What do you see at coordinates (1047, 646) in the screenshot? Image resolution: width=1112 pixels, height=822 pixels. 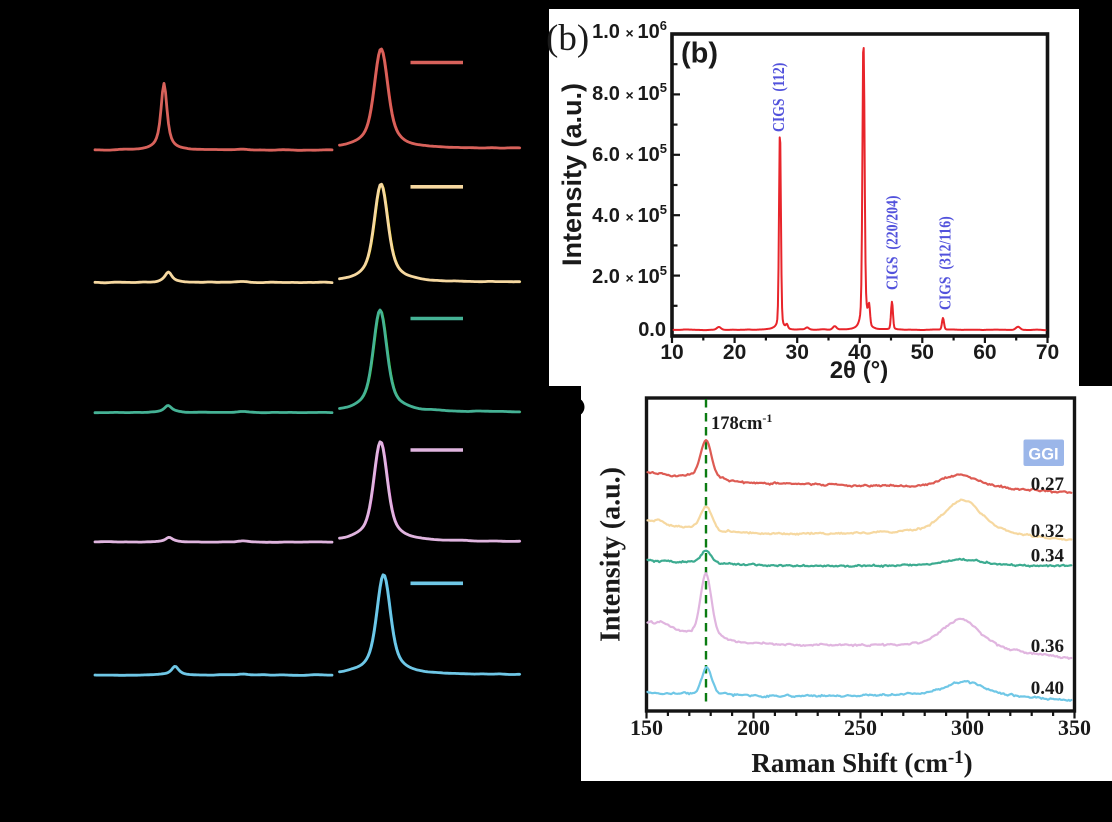 I see `svg-text: 0.36` at bounding box center [1047, 646].